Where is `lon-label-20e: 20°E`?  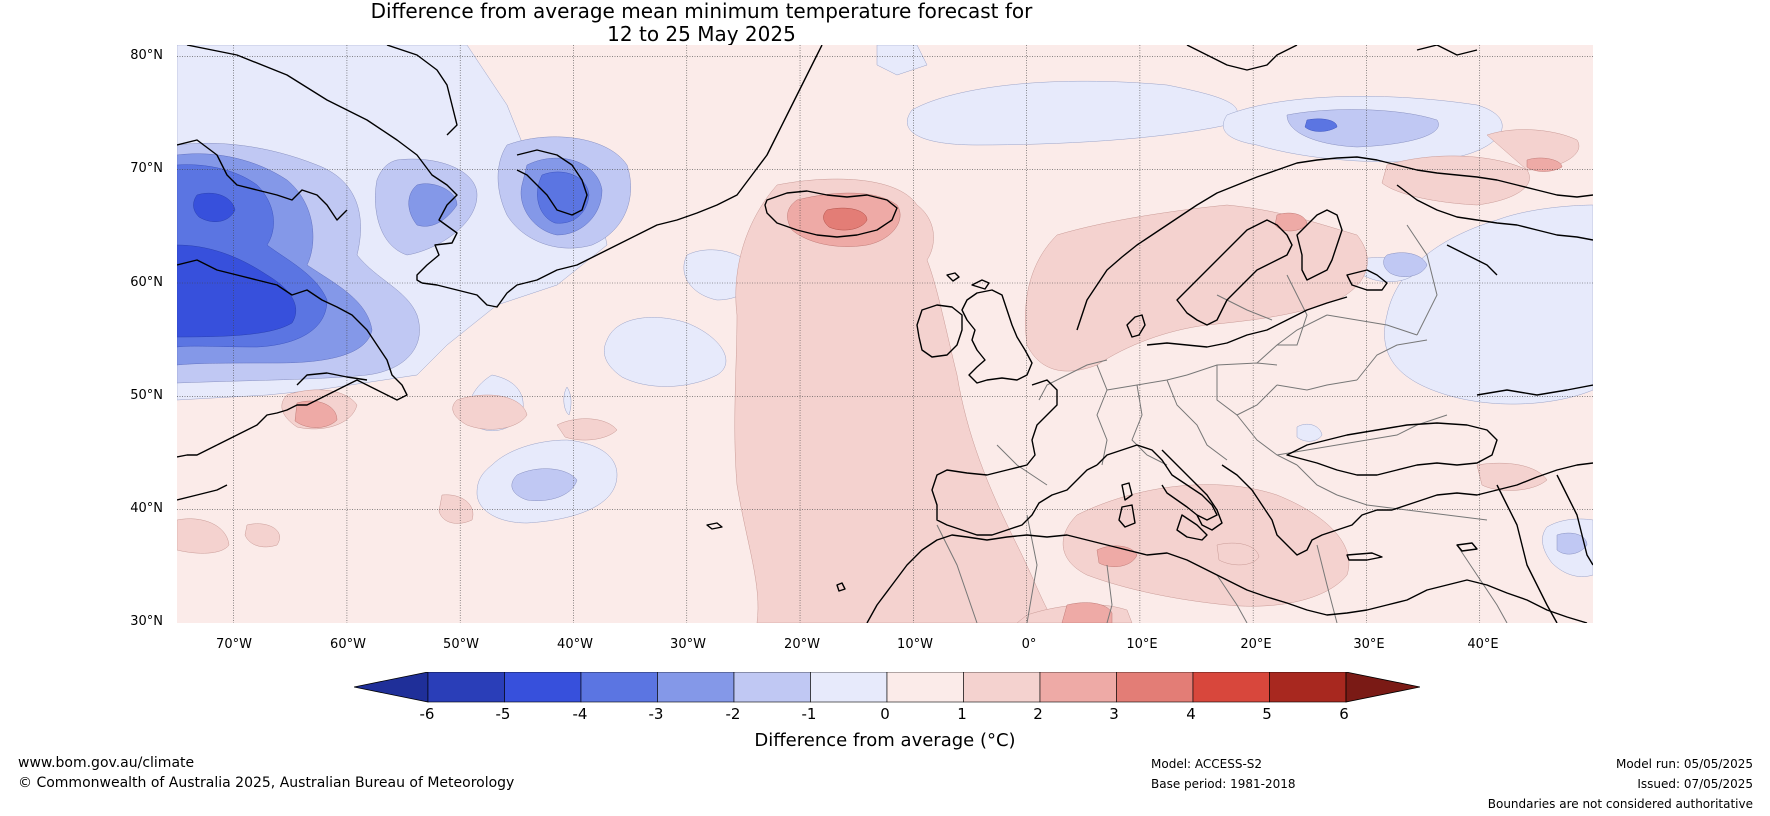
lon-label-20e: 20°E is located at coordinates (1256, 644).